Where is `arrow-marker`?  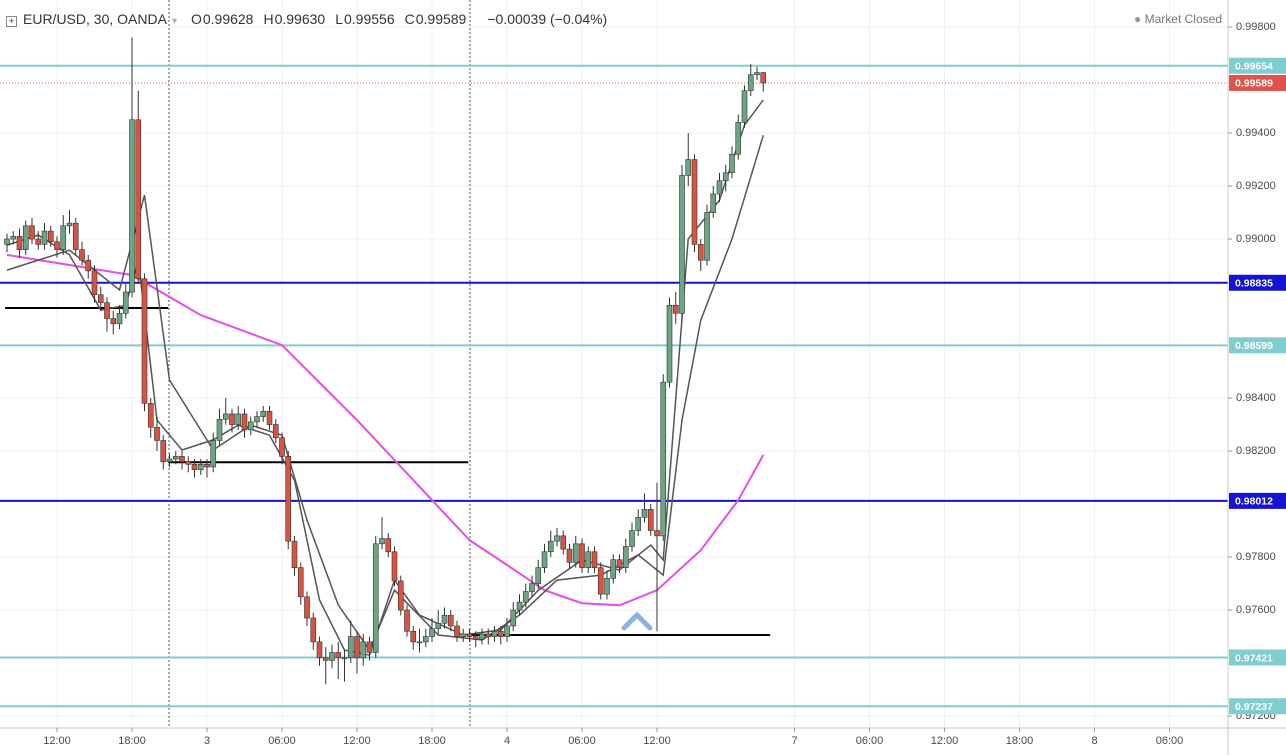
arrow-marker is located at coordinates (637, 621).